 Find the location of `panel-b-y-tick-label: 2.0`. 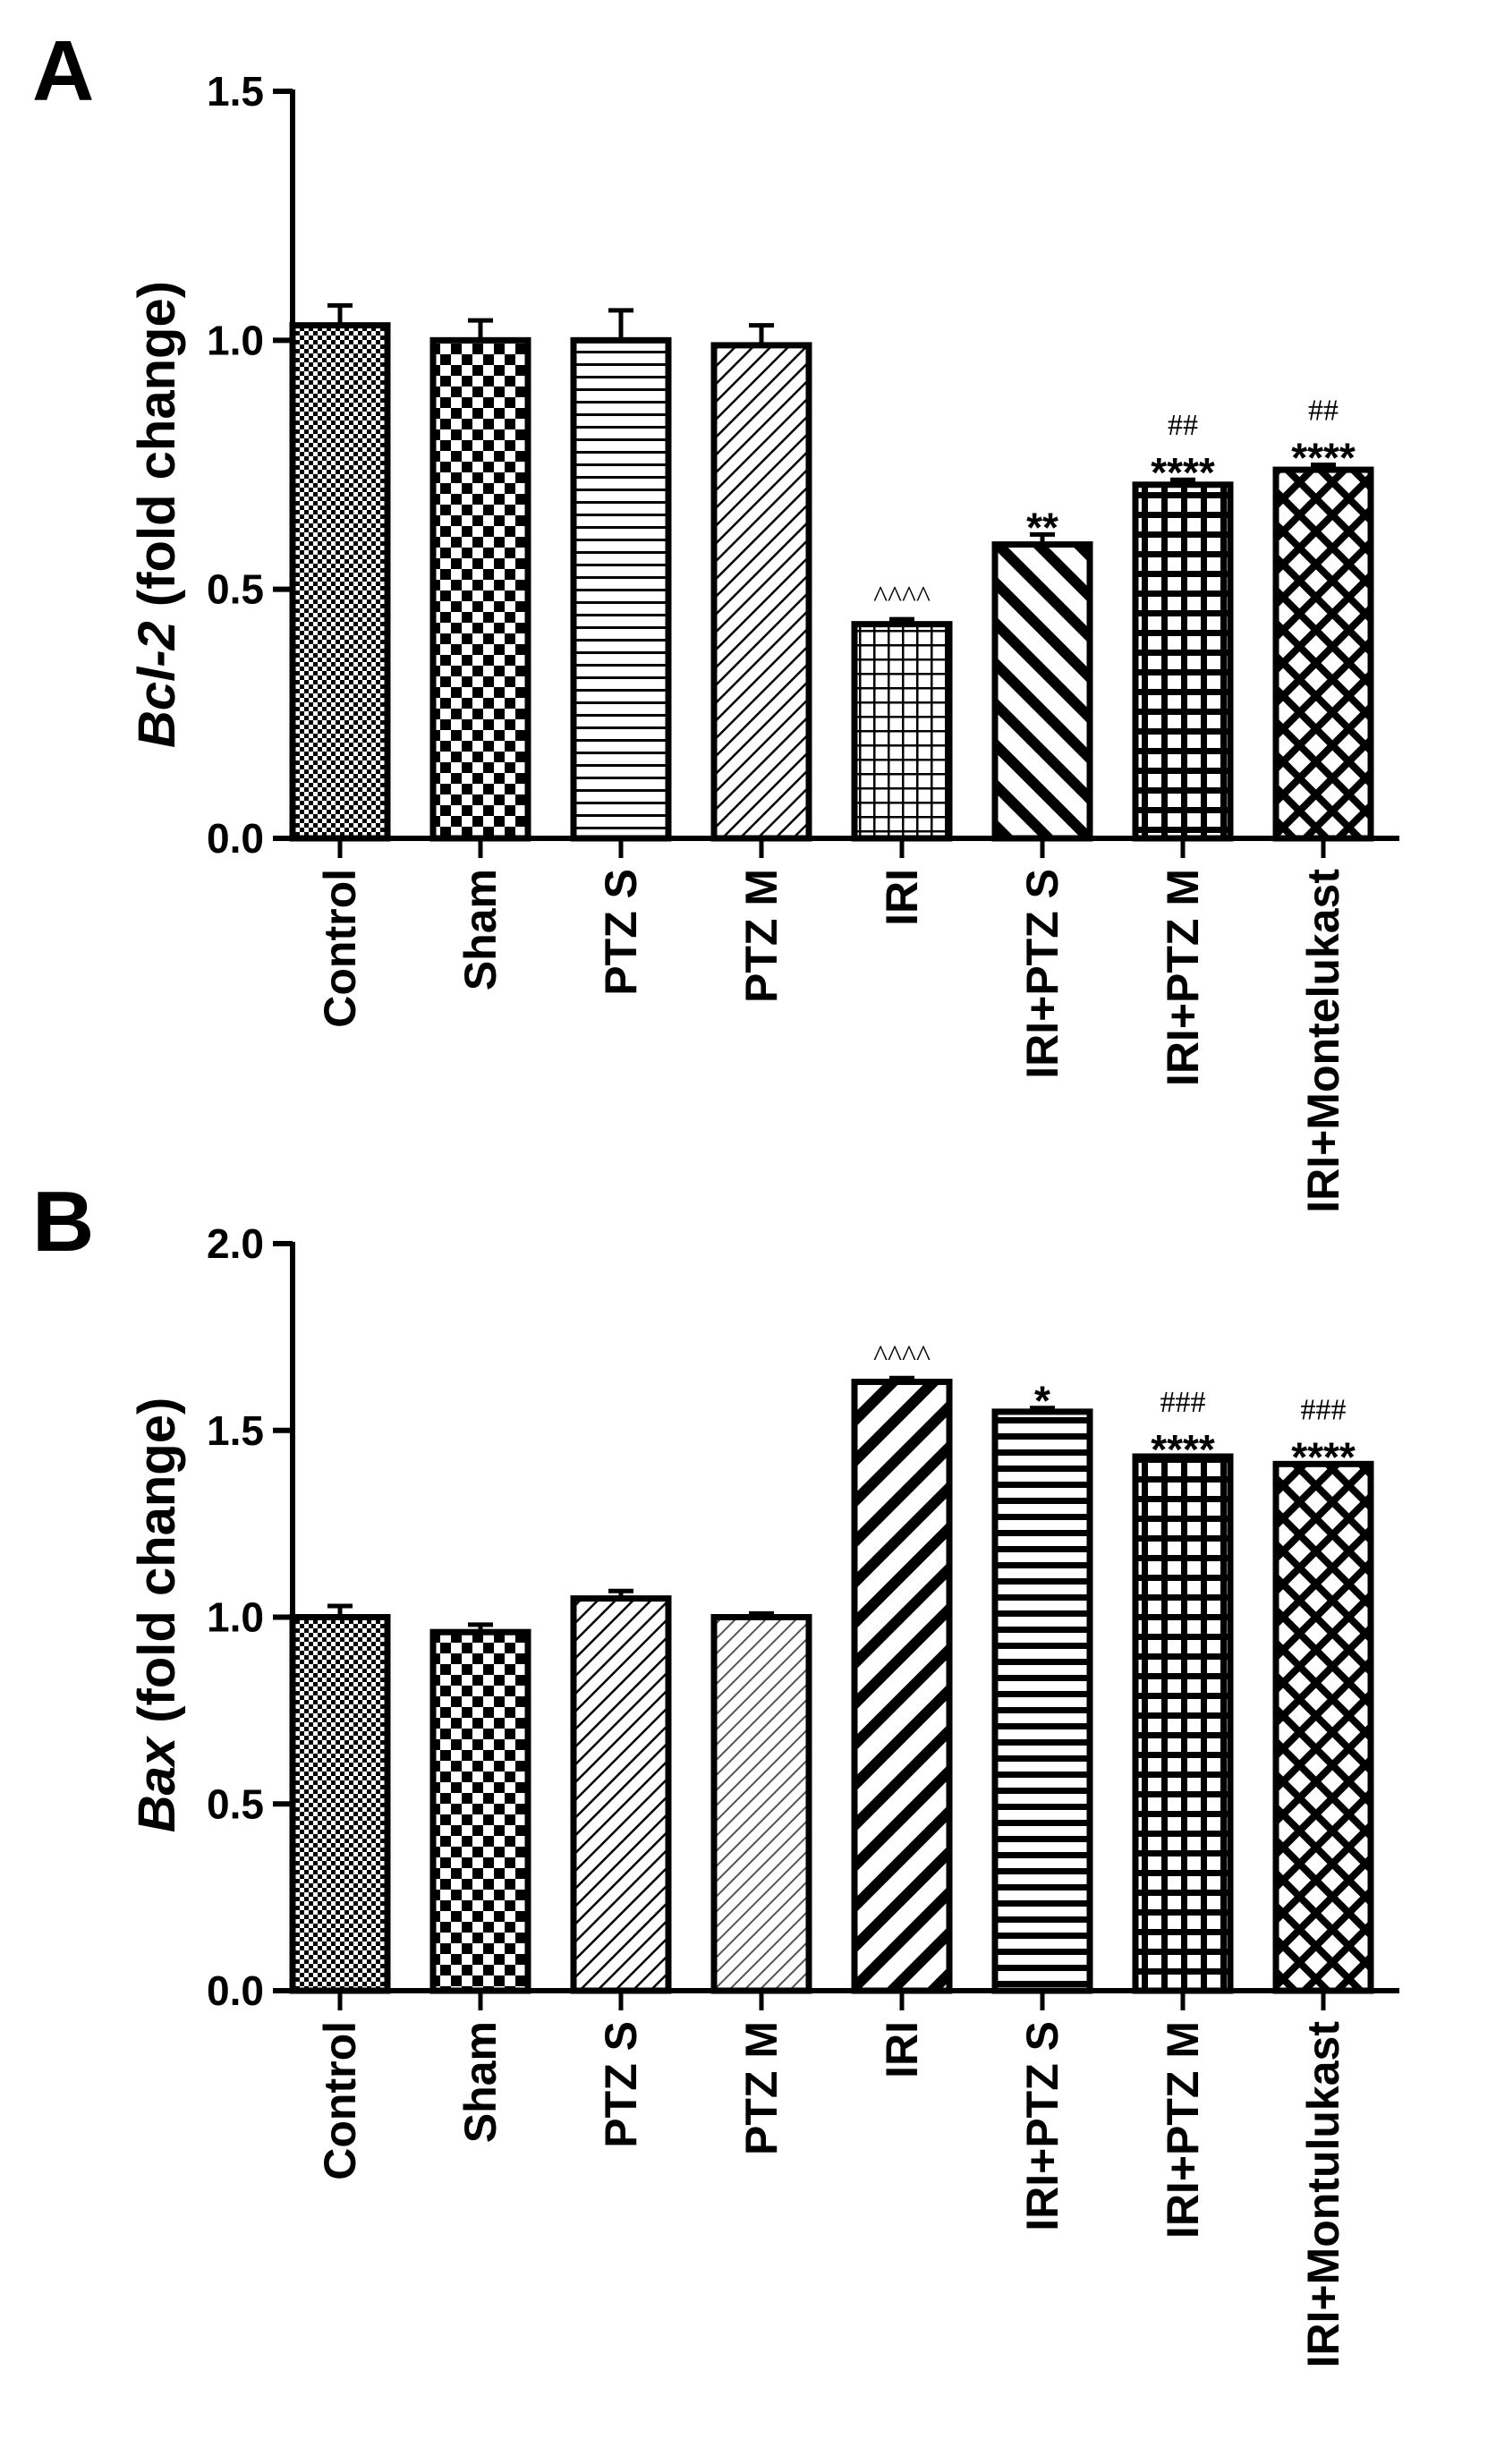

panel-b-y-tick-label: 2.0 is located at coordinates (235, 1243).